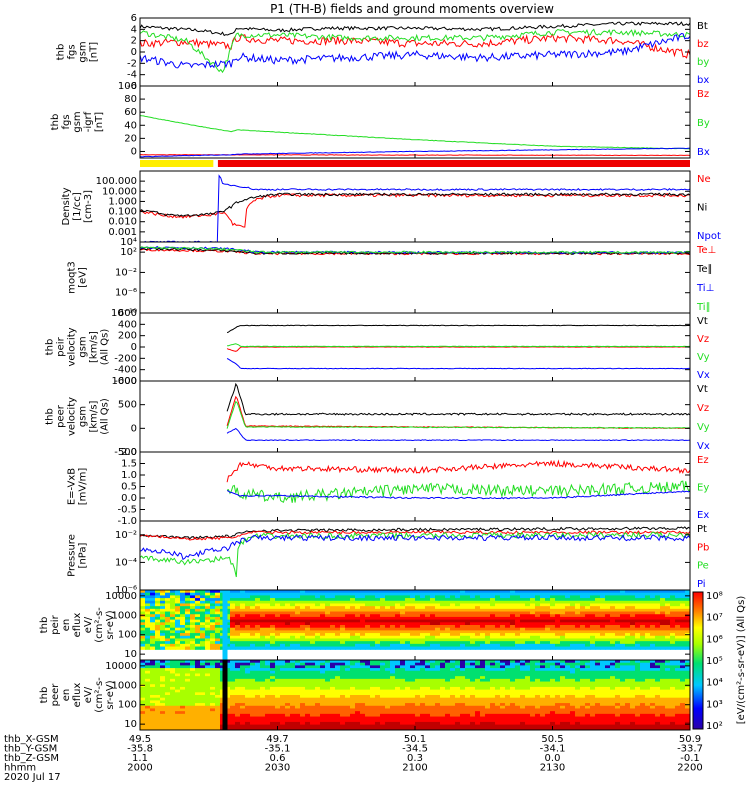 The width and height of the screenshot is (750, 800). Describe the element at coordinates (125, 358) in the screenshot. I see `y-tick-label: -200` at that location.